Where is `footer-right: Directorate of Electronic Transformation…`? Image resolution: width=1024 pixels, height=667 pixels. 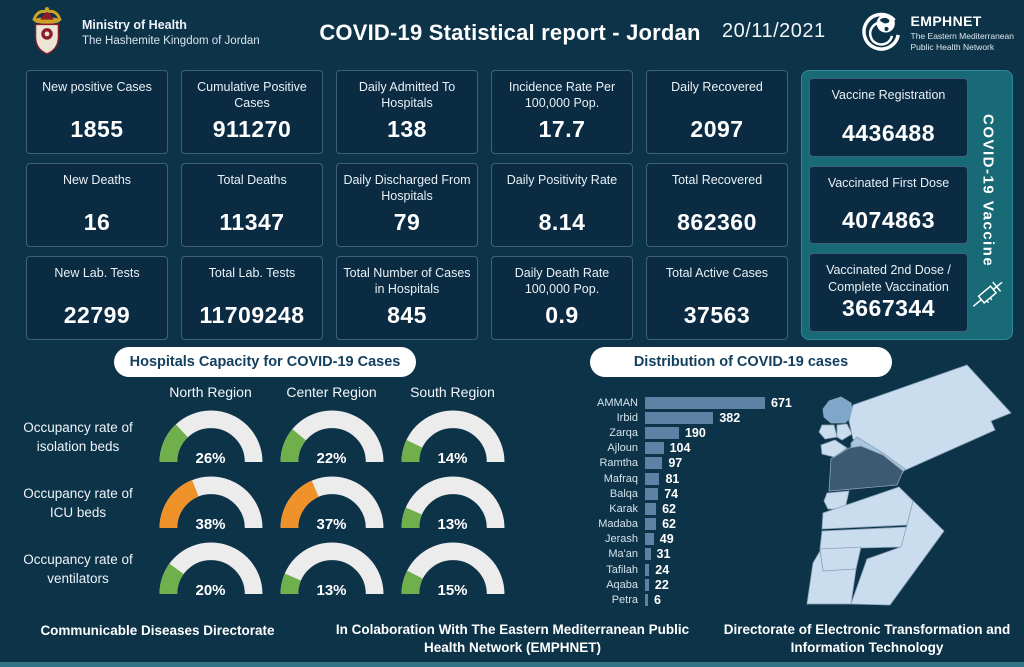 footer-right: Directorate of Electronic Transformation… is located at coordinates (867, 638).